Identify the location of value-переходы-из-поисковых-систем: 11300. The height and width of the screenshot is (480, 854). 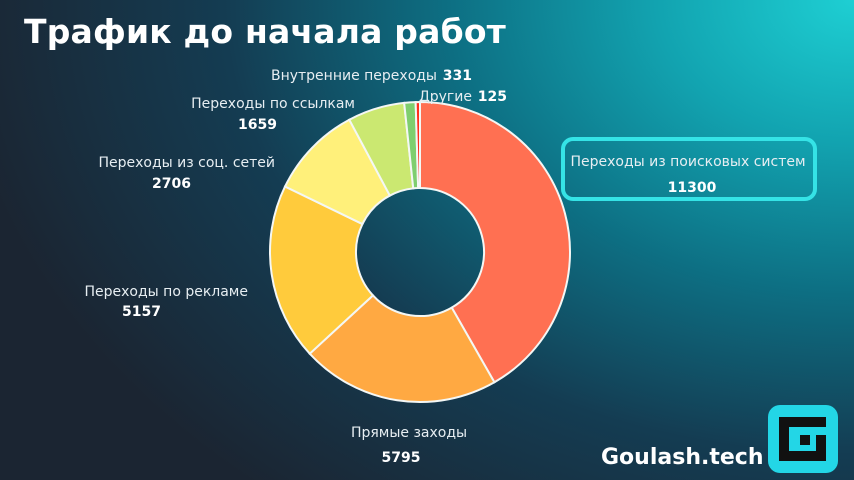
(692, 188).